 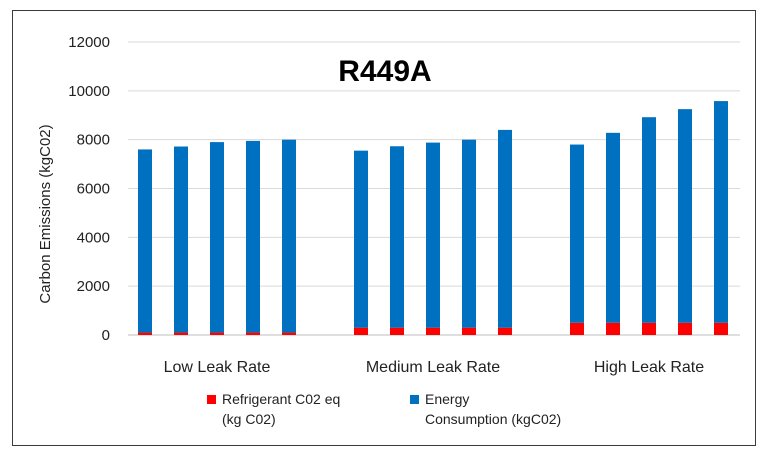 What do you see at coordinates (281, 399) in the screenshot?
I see `legend-label: Refrigerant C02 eq` at bounding box center [281, 399].